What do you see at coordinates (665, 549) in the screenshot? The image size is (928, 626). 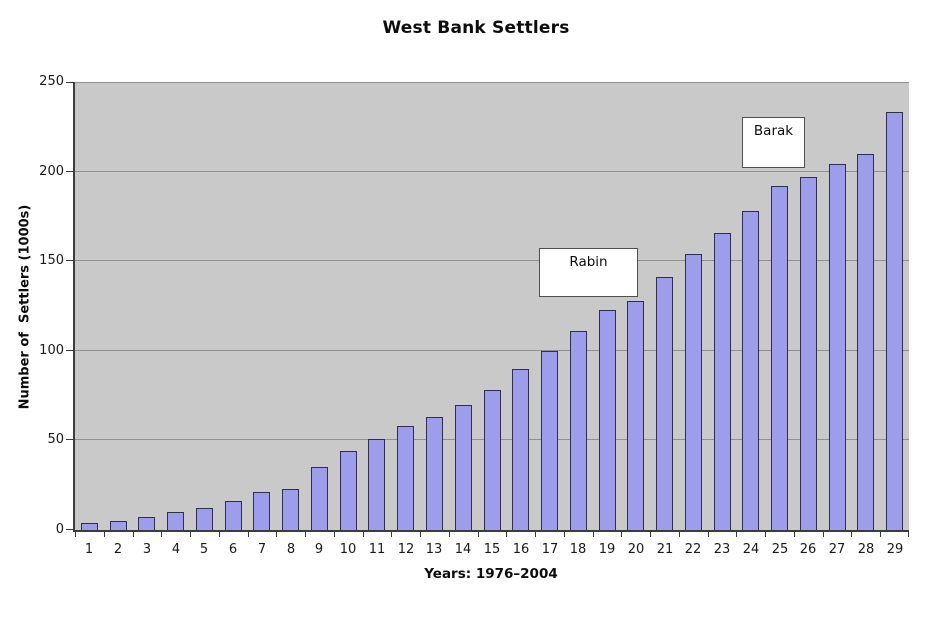 I see `x-tick-label: 21` at bounding box center [665, 549].